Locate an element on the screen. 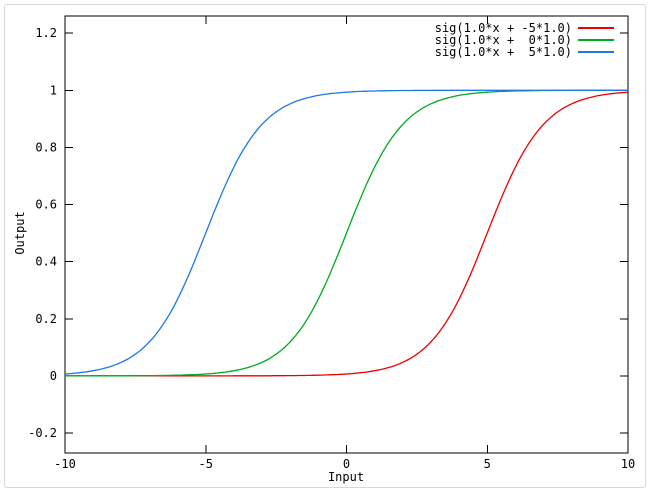 The width and height of the screenshot is (651, 491). x-tick-label: -5 is located at coordinates (206, 464).